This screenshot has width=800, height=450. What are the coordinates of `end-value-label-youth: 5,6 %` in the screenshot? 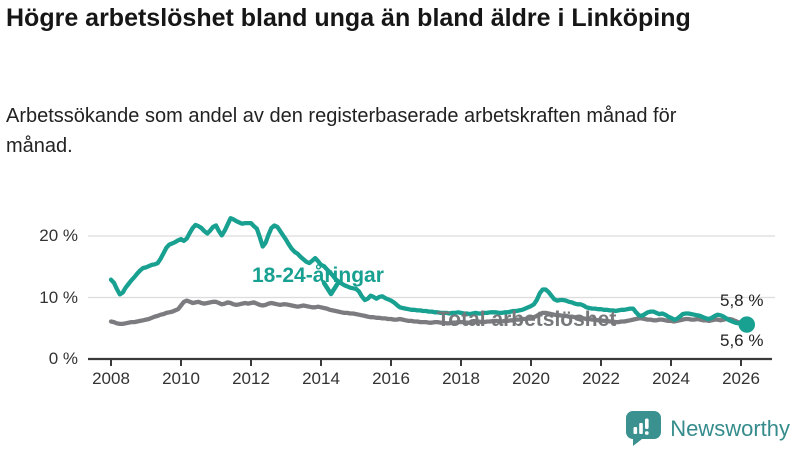 It's located at (742, 340).